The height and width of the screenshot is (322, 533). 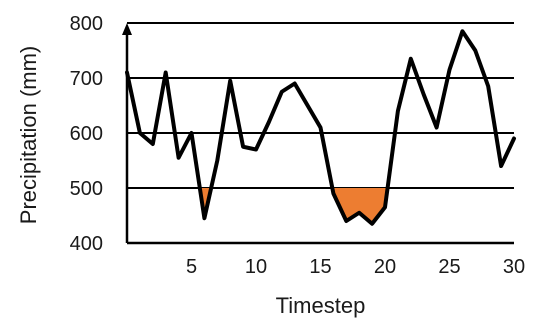 I want to click on y-tick-label: 800, so click(x=86, y=24).